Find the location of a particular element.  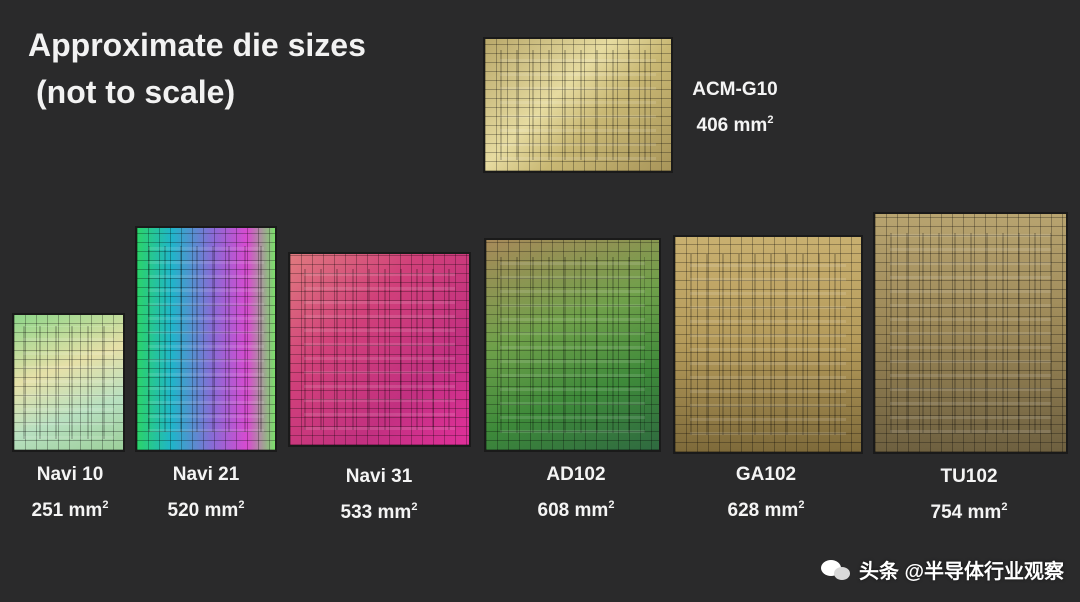

source-watermark: 头条 @半导体行业观察 is located at coordinates (942, 569).